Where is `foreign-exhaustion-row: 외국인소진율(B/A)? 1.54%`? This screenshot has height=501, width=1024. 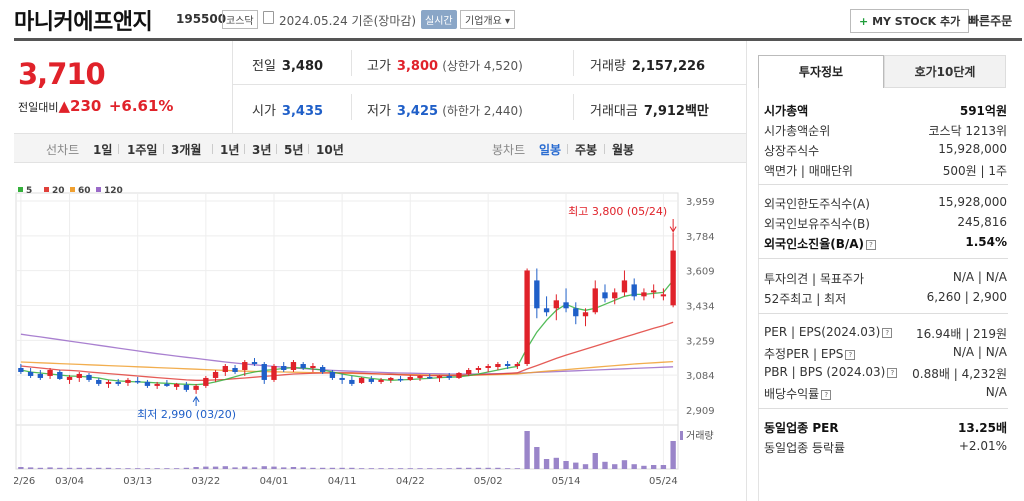 foreign-exhaustion-row: 외국인소진율(B/A)? 1.54% is located at coordinates (885, 243).